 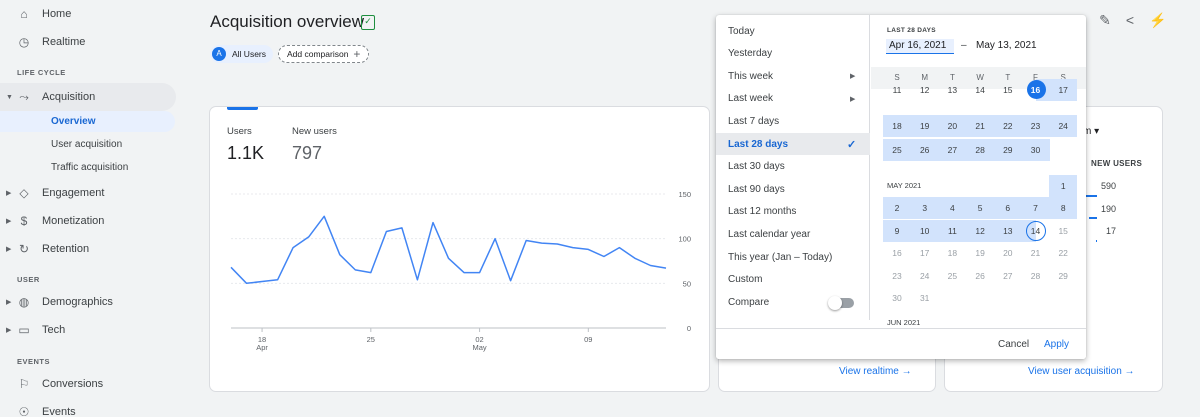 What do you see at coordinates (47, 411) in the screenshot?
I see `sidebar-item-events: ☉ Events` at bounding box center [47, 411].